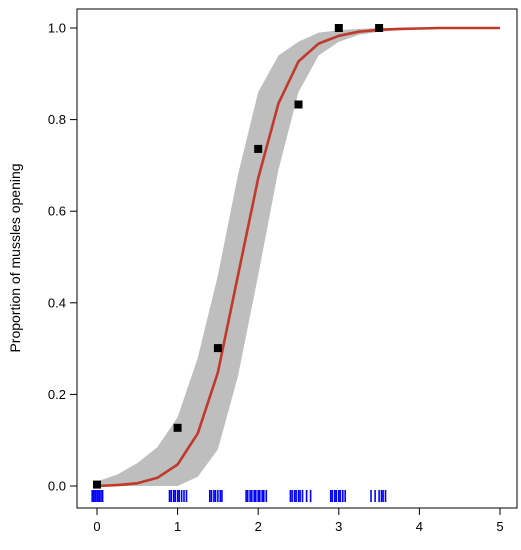 The width and height of the screenshot is (521, 550). What do you see at coordinates (419, 526) in the screenshot?
I see `x-axis-tick-label: 4` at bounding box center [419, 526].